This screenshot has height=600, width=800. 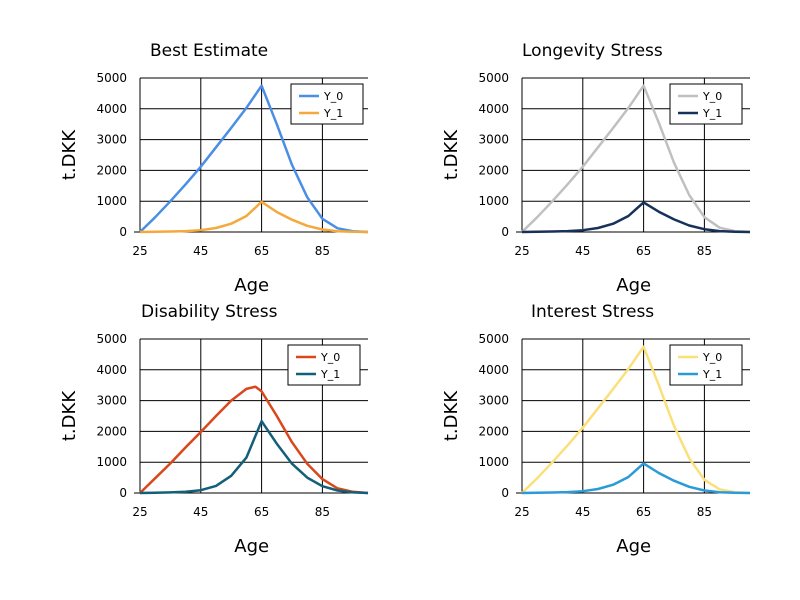 What do you see at coordinates (592, 51) in the screenshot?
I see `chart-title: Longevity Stress` at bounding box center [592, 51].